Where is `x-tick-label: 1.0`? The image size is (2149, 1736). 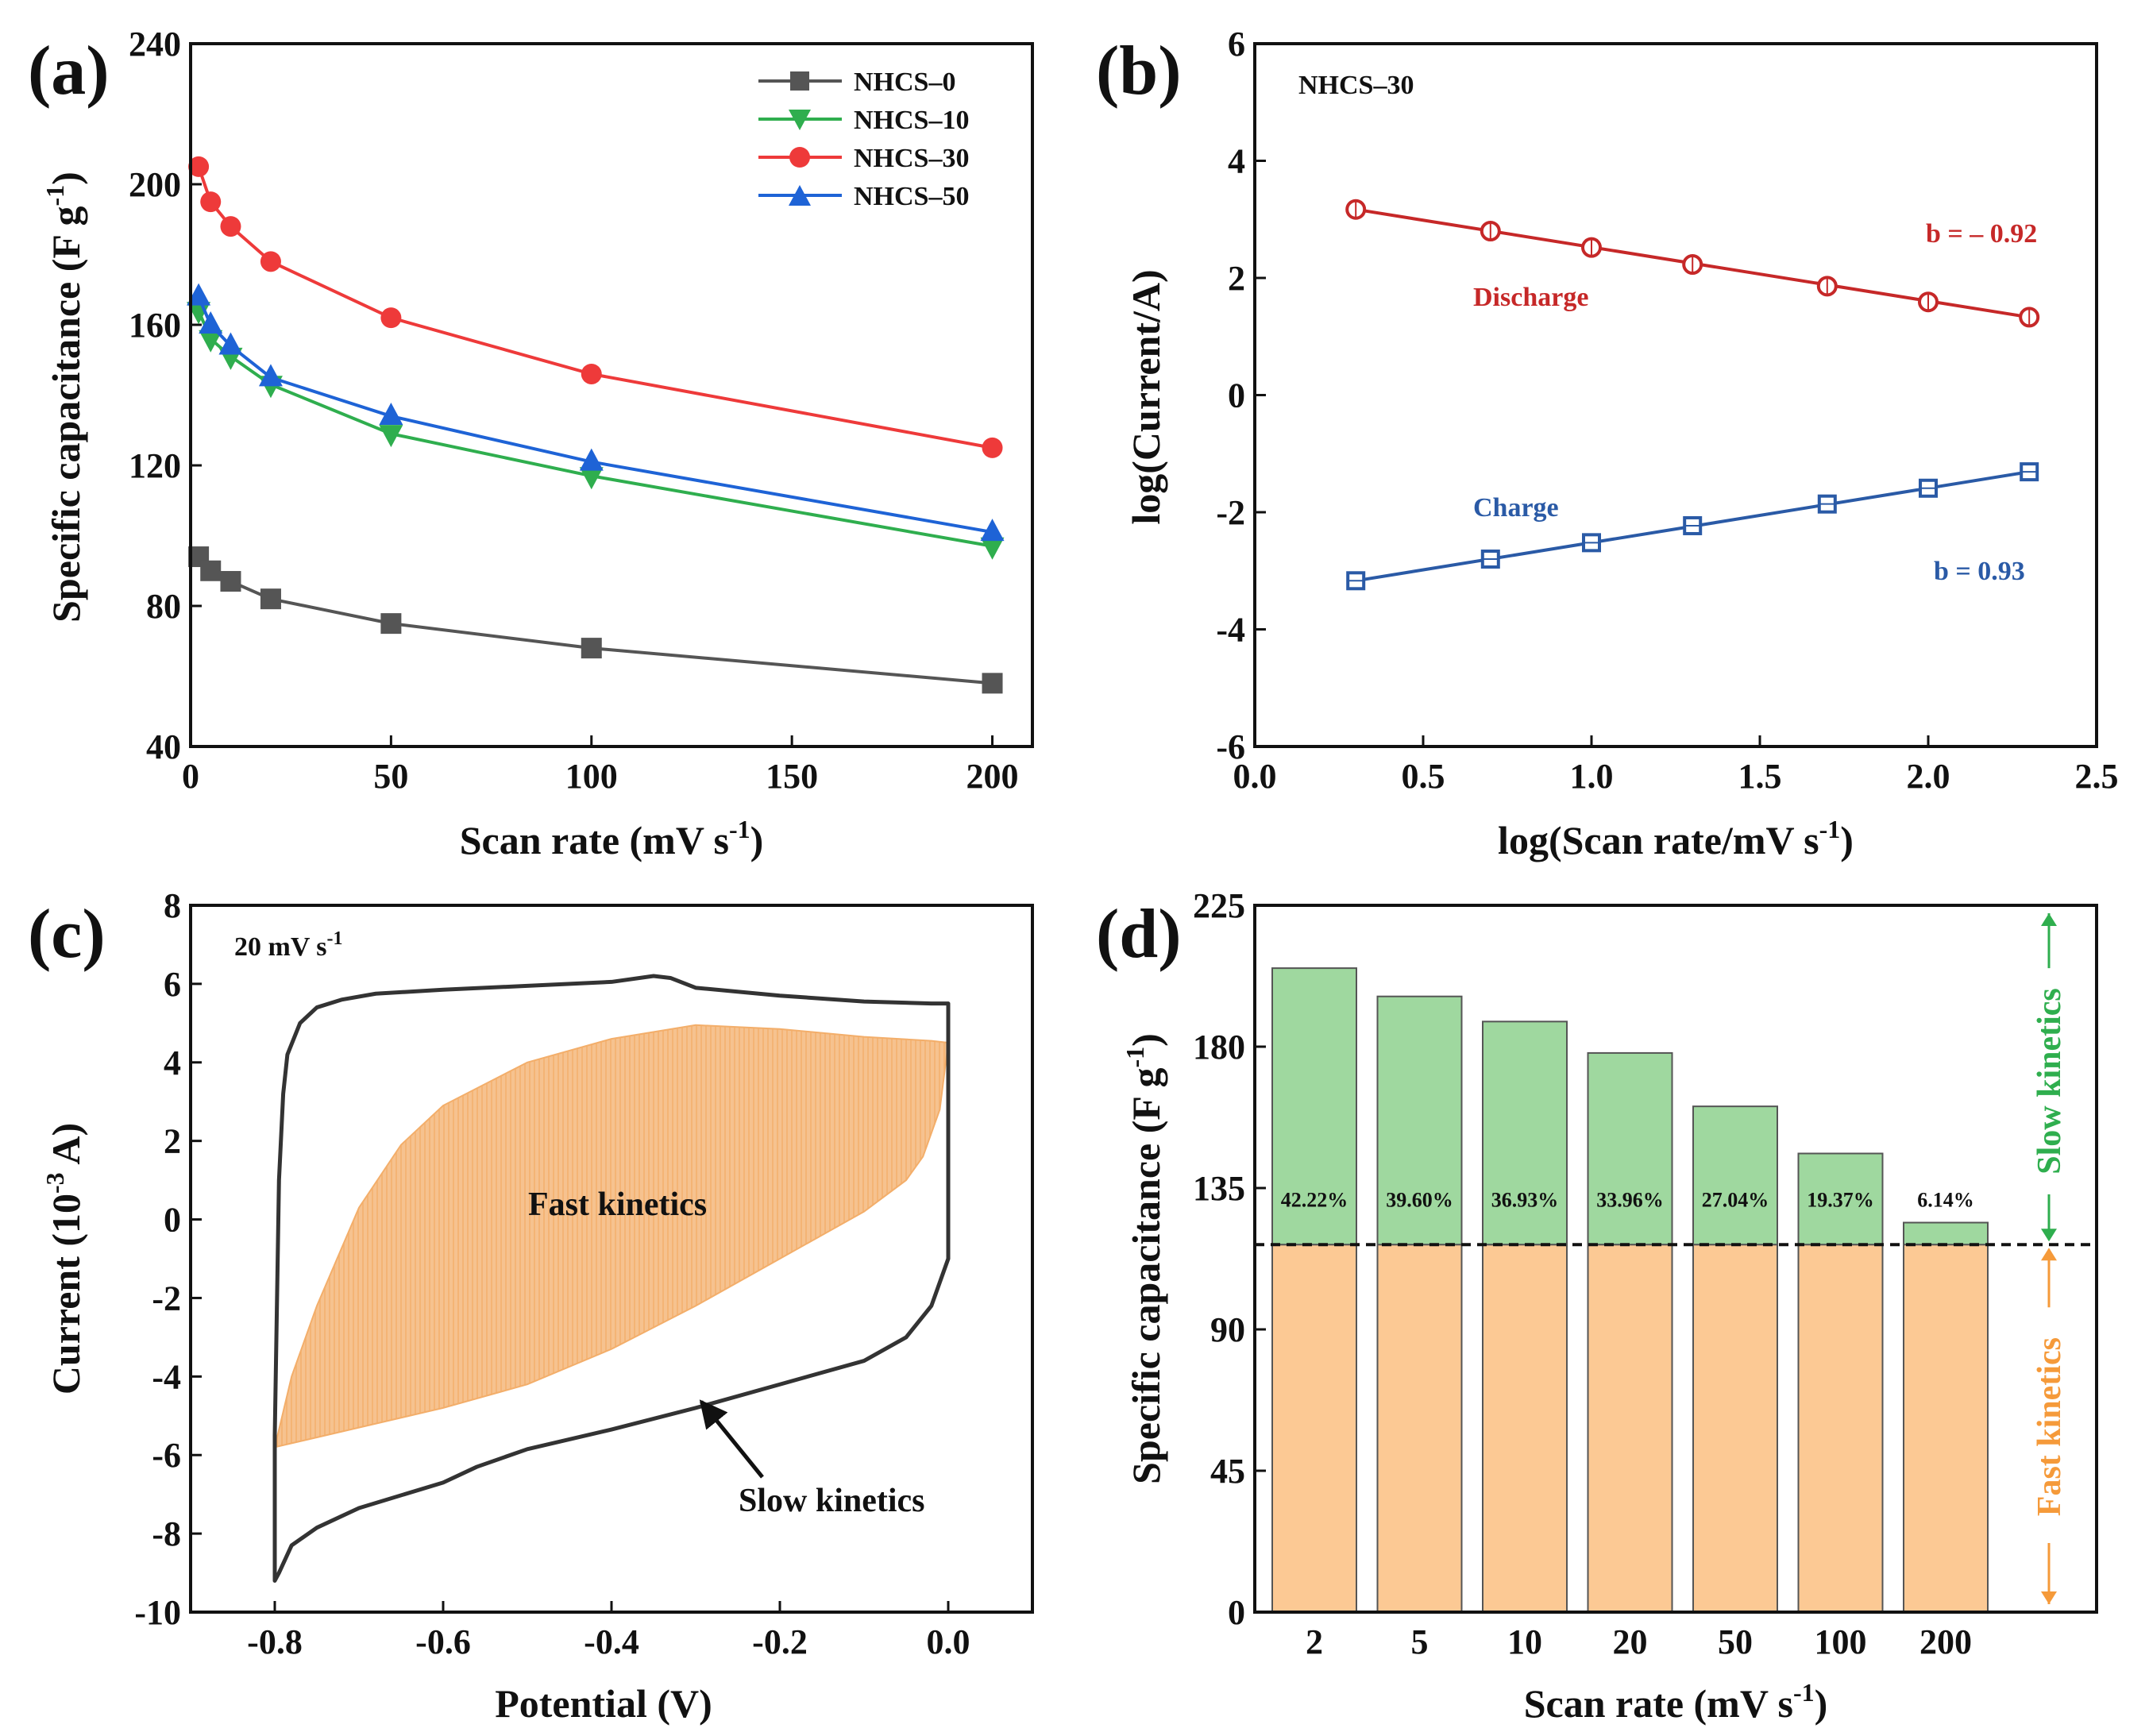
x-tick-label: 1.0 is located at coordinates (1592, 776).